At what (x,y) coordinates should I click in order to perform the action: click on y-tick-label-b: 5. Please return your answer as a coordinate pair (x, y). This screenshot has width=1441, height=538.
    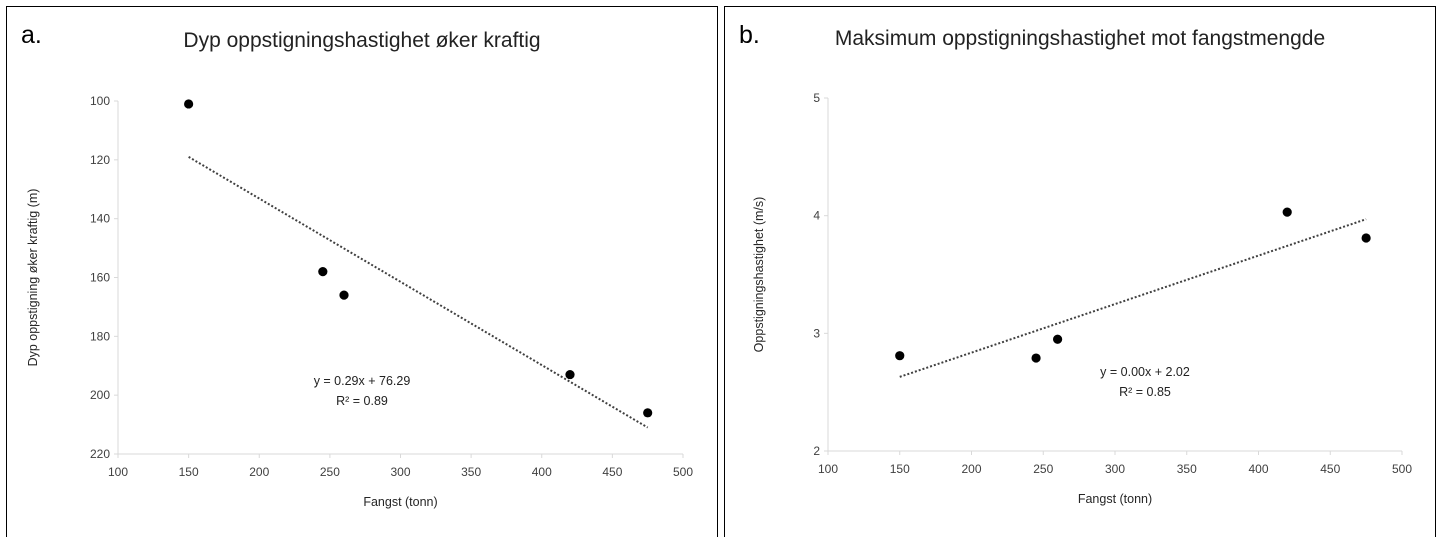
    Looking at the image, I should click on (816, 98).